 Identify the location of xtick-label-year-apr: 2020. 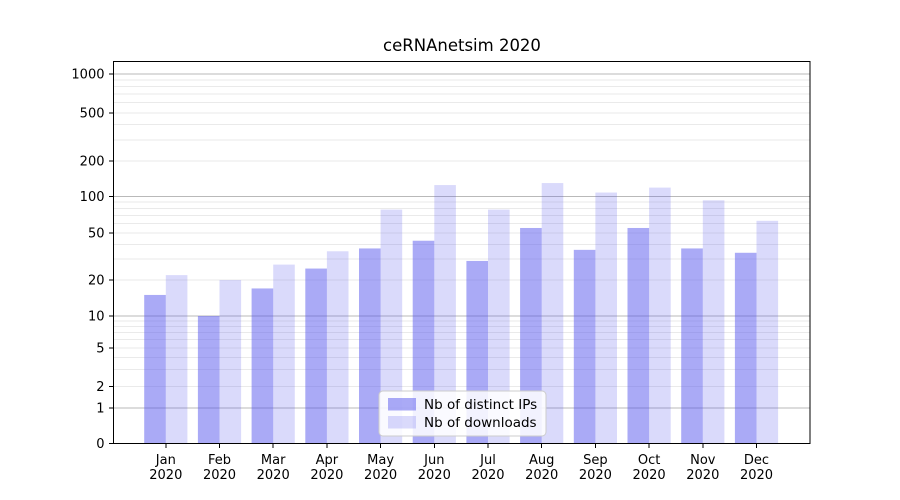
(326, 475).